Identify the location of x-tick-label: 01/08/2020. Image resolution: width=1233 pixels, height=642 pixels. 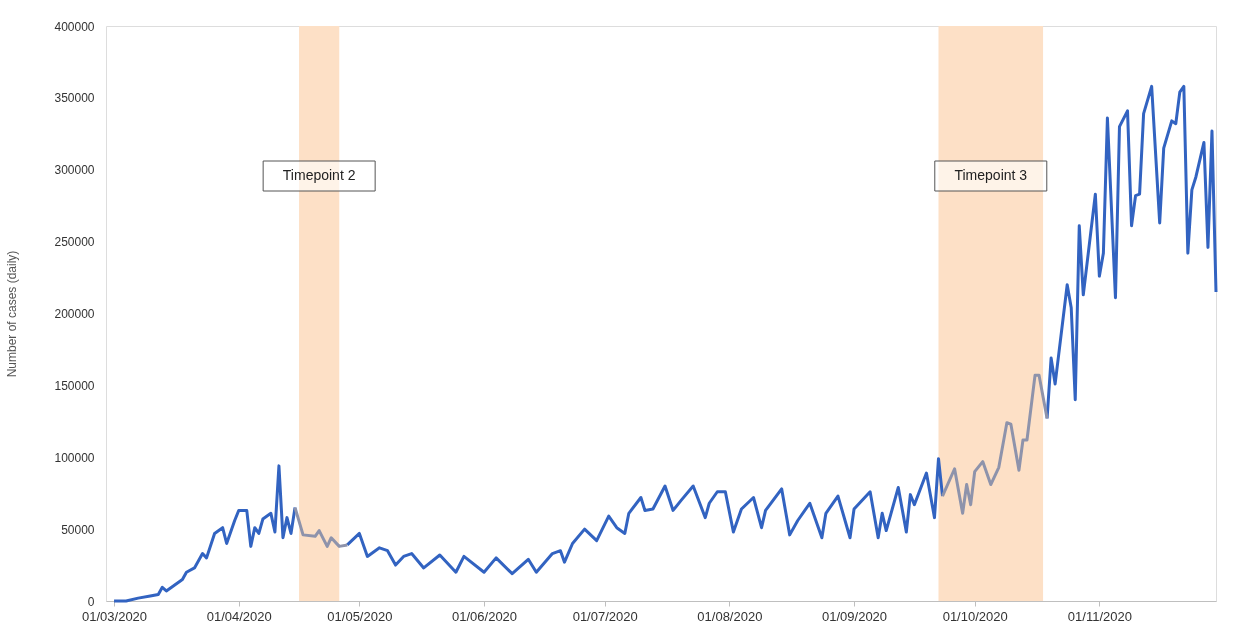
(730, 616).